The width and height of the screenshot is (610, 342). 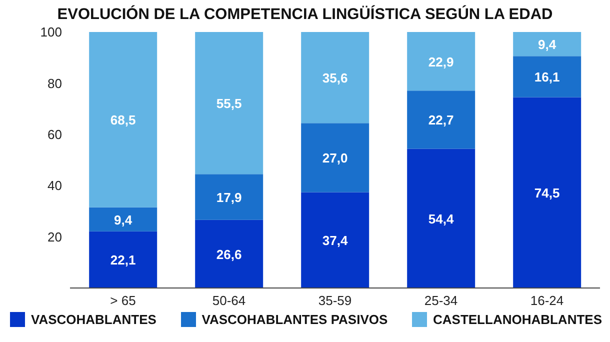 I want to click on data-label: 22,9, so click(x=441, y=62).